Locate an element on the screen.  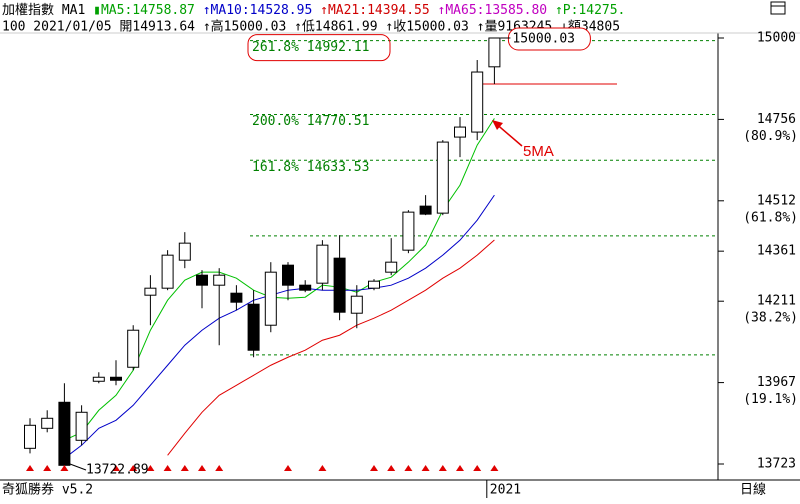
y-tick-label: 14756 is located at coordinates (776, 119).